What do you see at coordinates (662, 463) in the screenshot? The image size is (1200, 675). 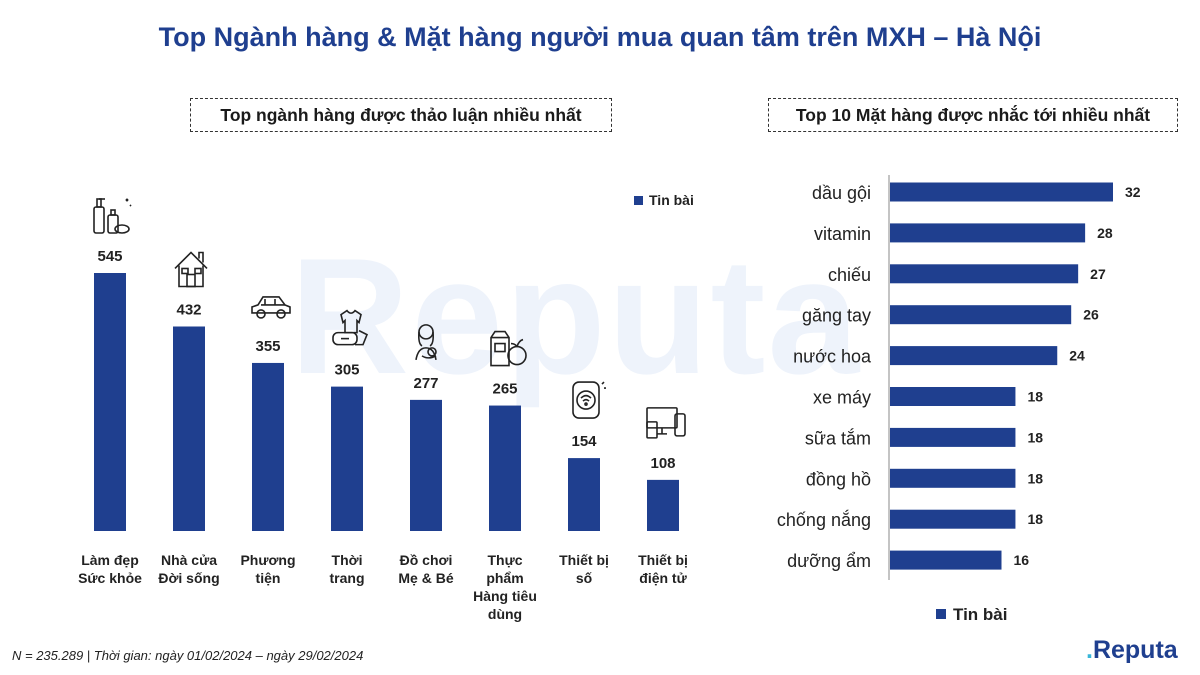 I see `data-label: 108` at bounding box center [662, 463].